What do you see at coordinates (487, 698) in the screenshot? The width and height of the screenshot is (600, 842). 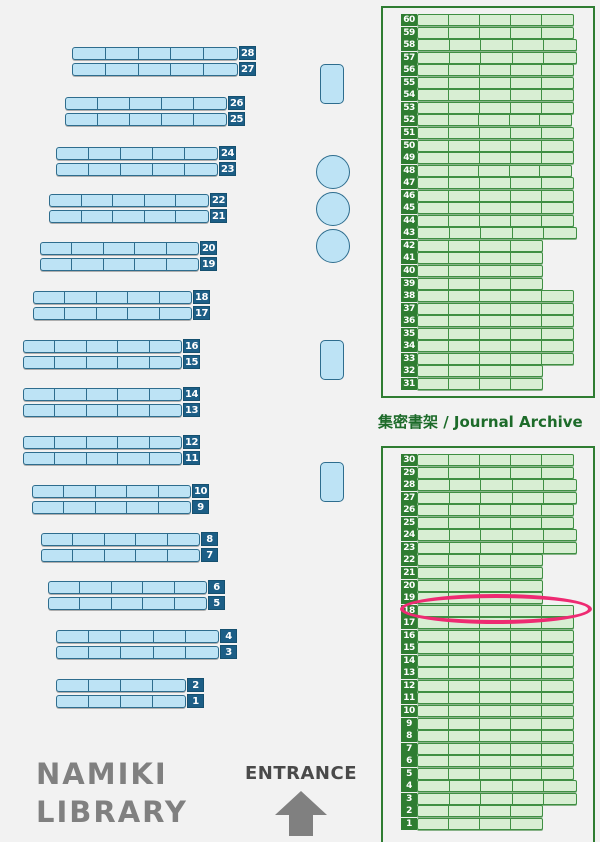 I see `archive-row-11: 11` at bounding box center [487, 698].